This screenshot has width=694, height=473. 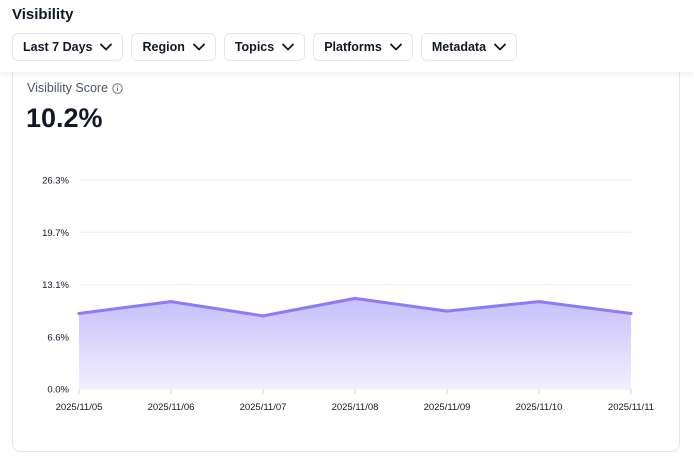 I want to click on metric-label: Visibility Score, so click(x=75, y=88).